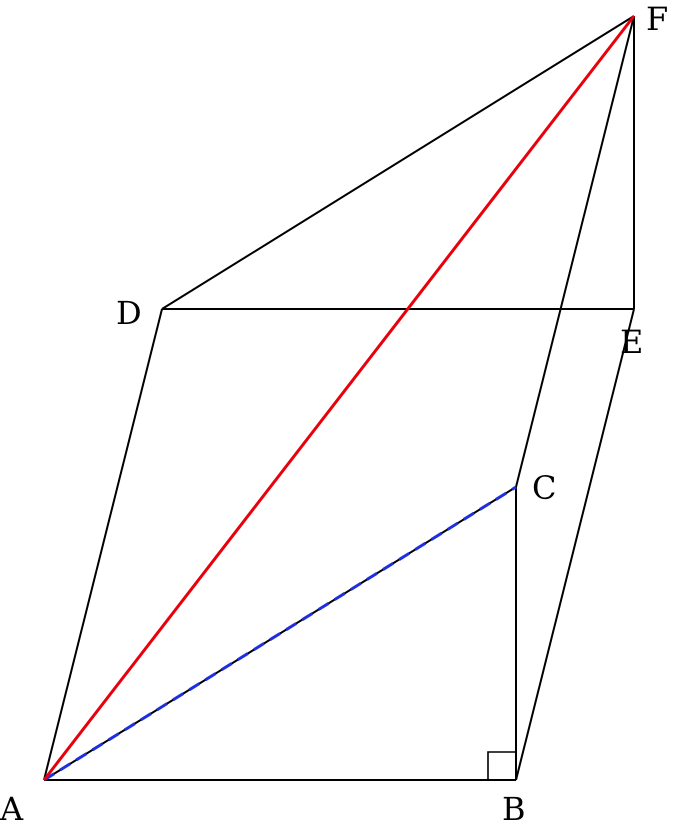 This screenshot has width=676, height=825. I want to click on vertex-label-B: B, so click(514, 807).